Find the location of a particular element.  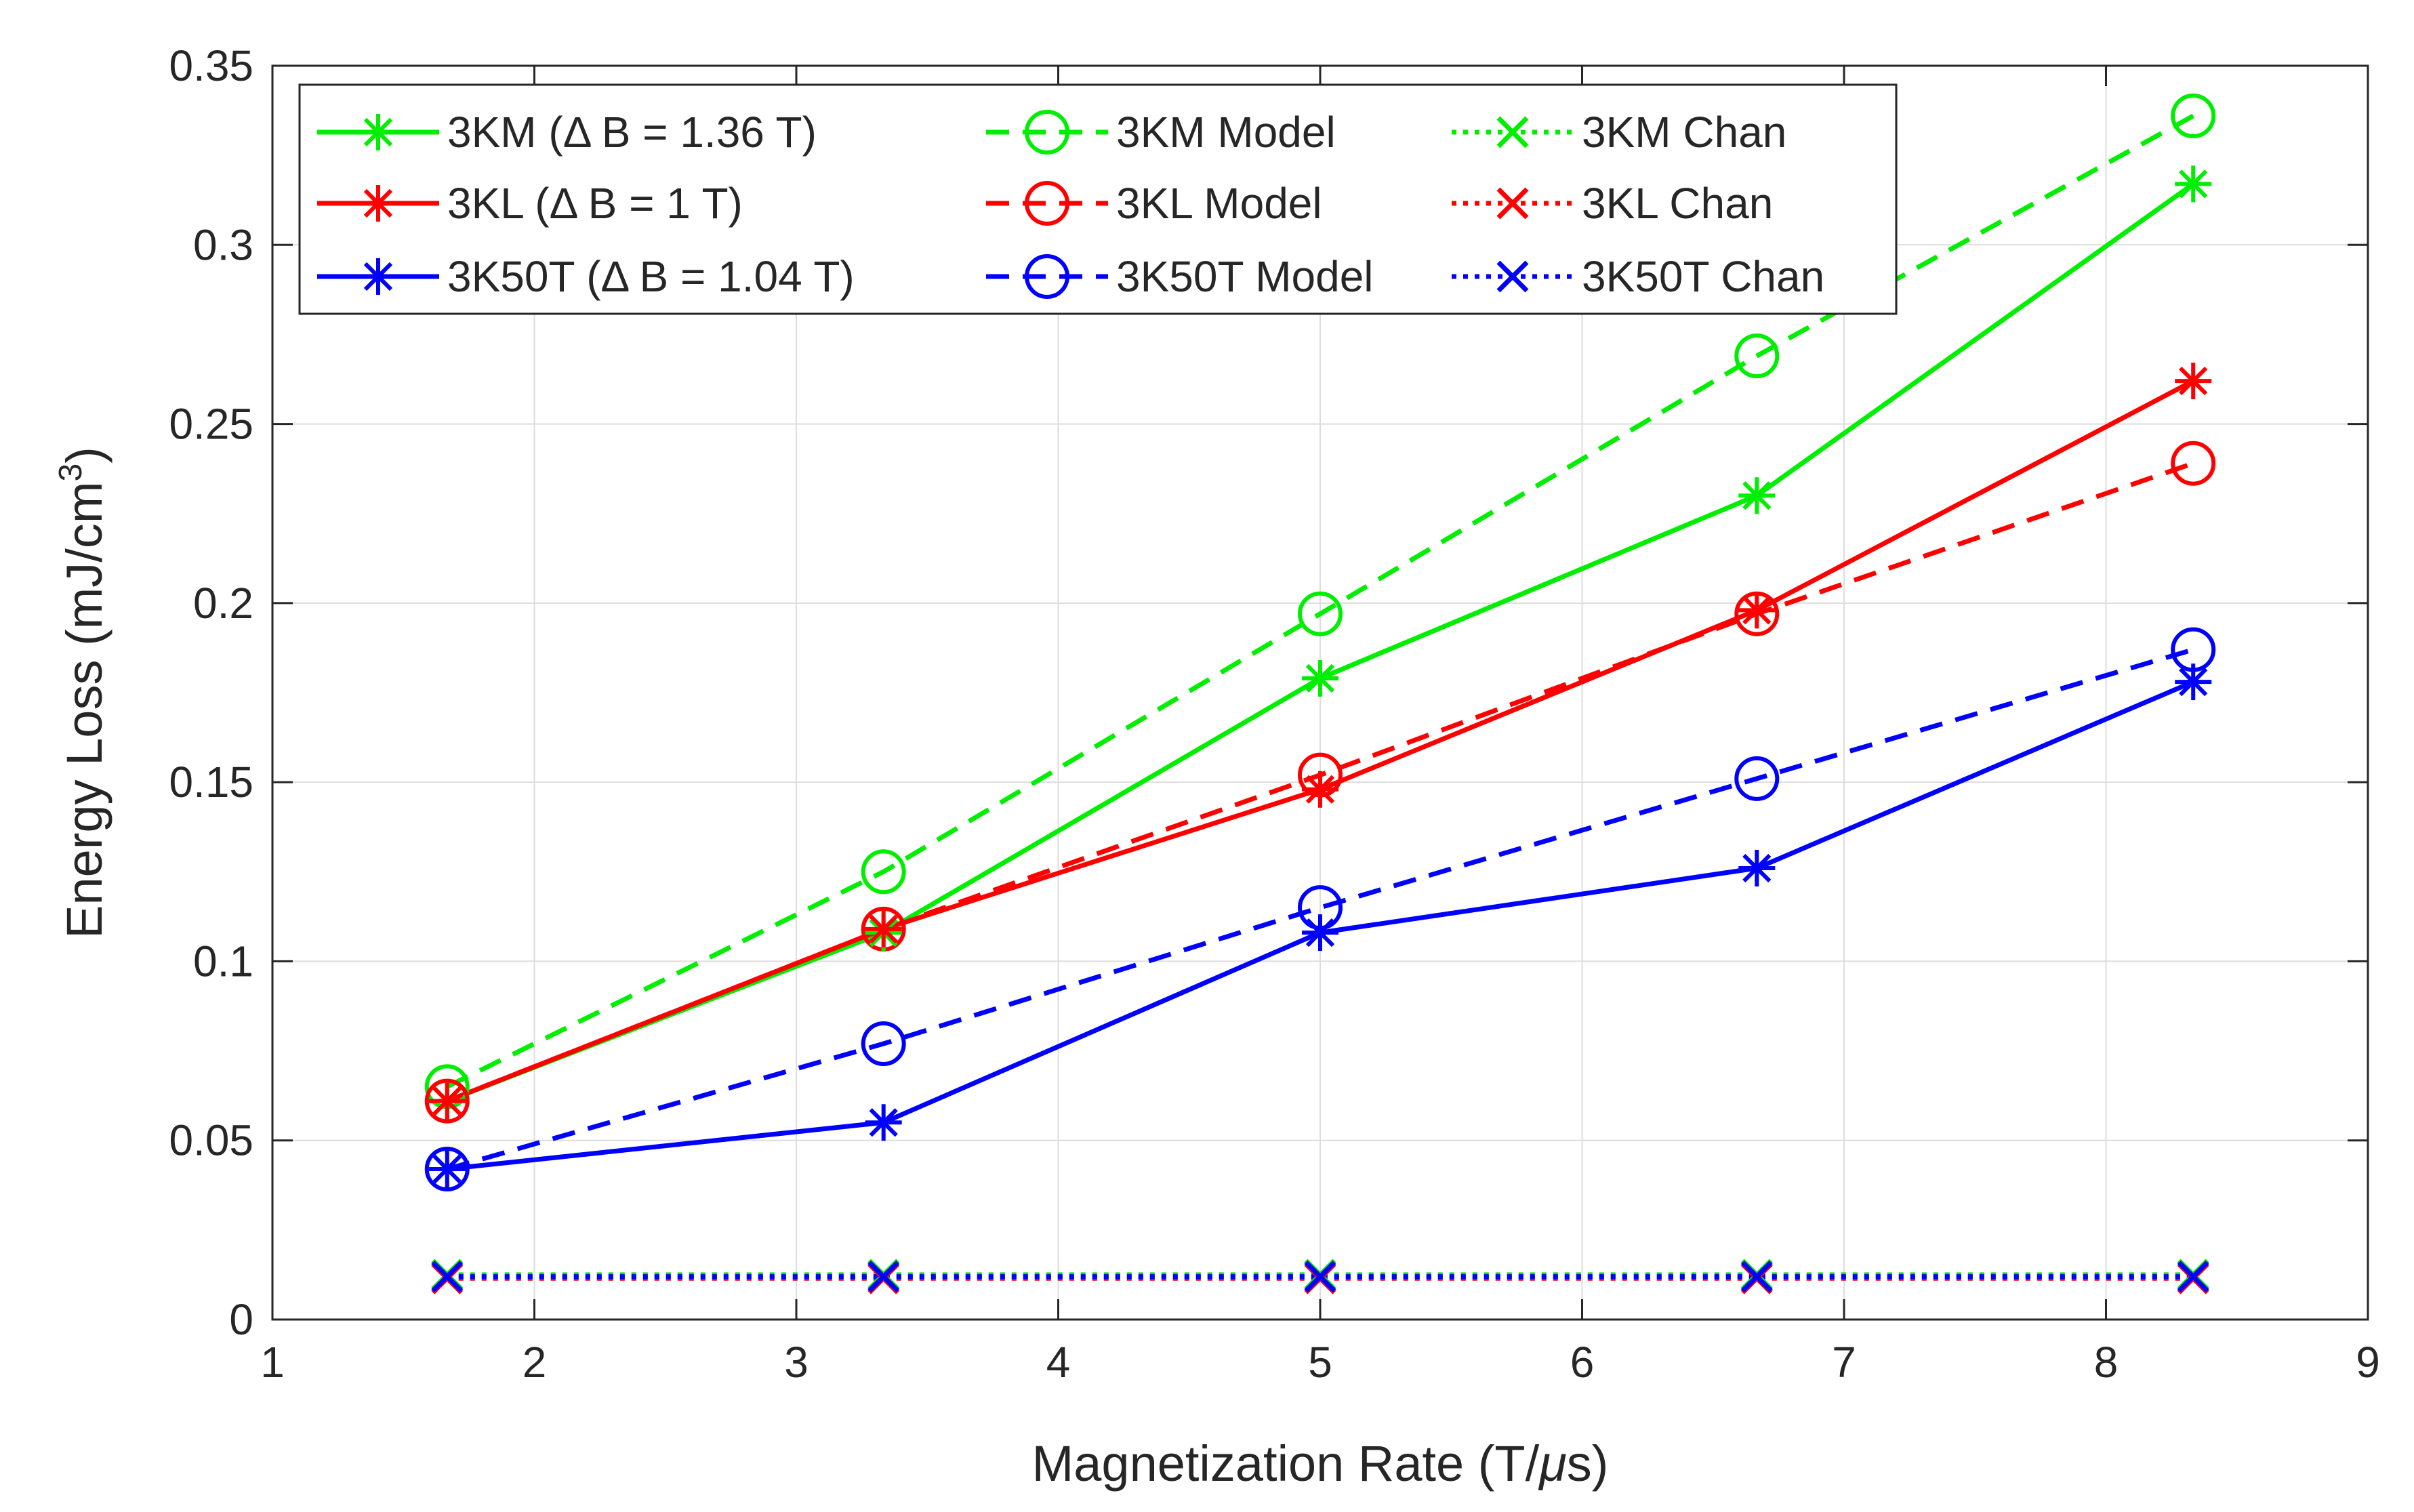

legend-label: 3K50T (Δ B = 1.04 T) is located at coordinates (651, 276).